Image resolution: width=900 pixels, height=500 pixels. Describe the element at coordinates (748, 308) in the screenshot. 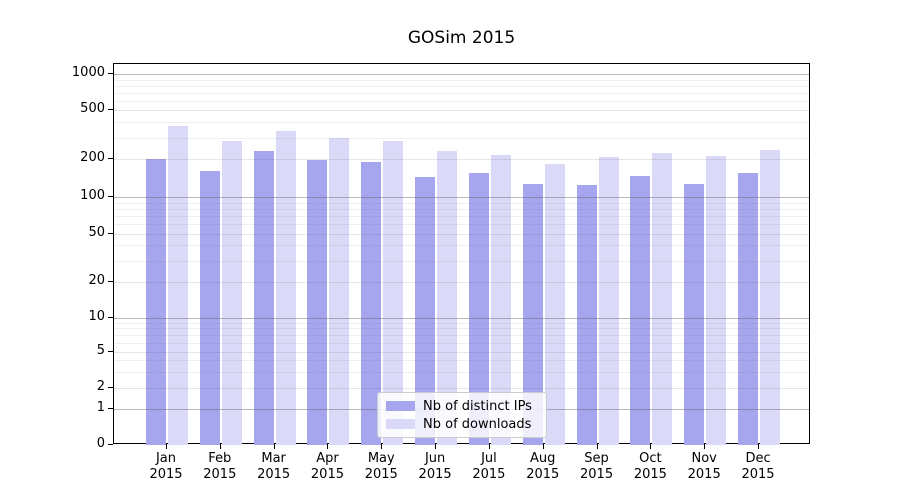

I see `bar-distinct-ips-dec` at that location.